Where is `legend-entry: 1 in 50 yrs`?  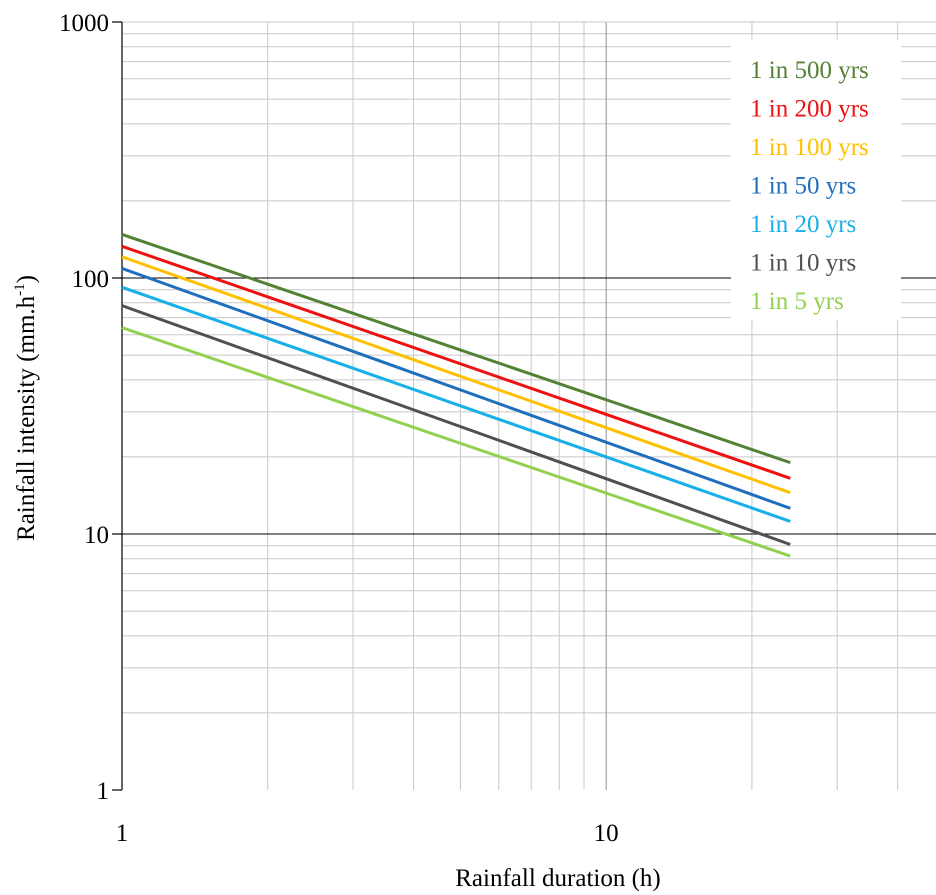 legend-entry: 1 in 50 yrs is located at coordinates (803, 186).